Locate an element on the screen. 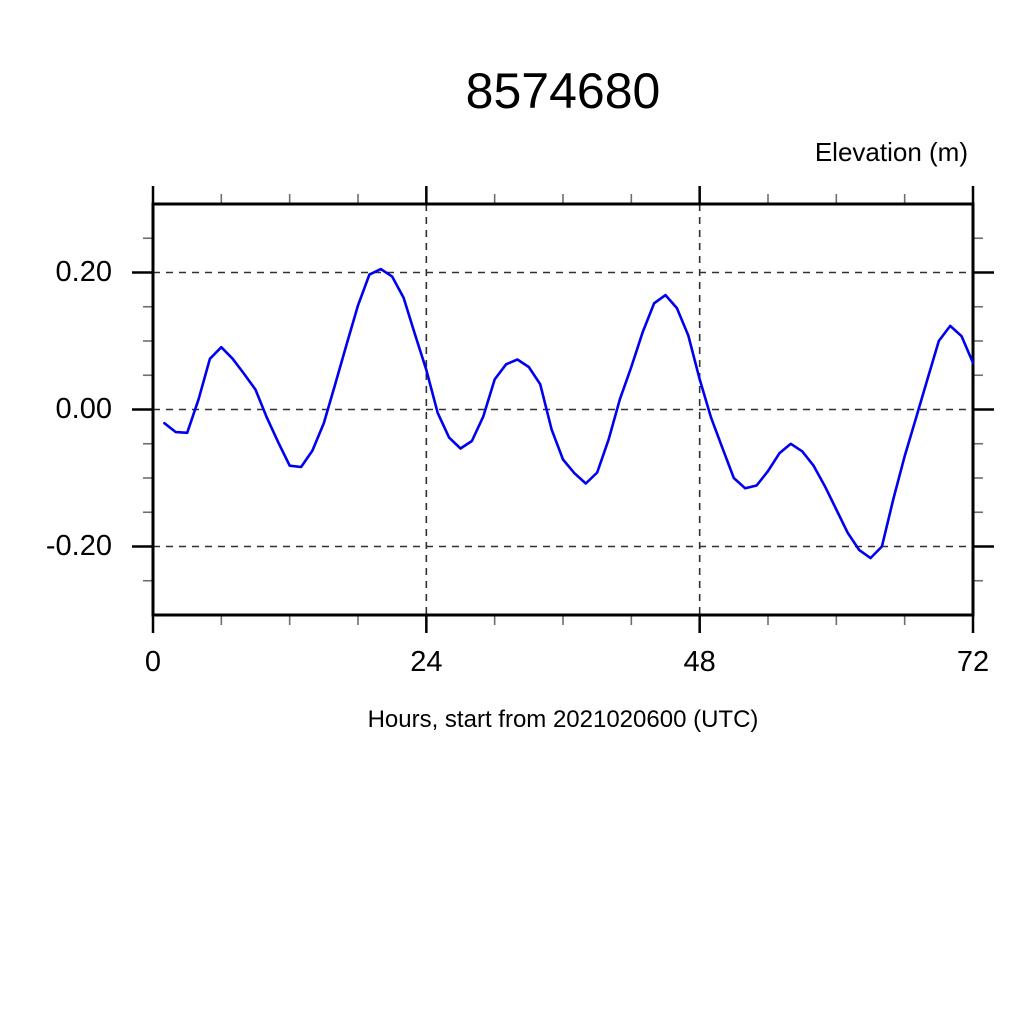  x-tick-label: 48 is located at coordinates (699, 662).